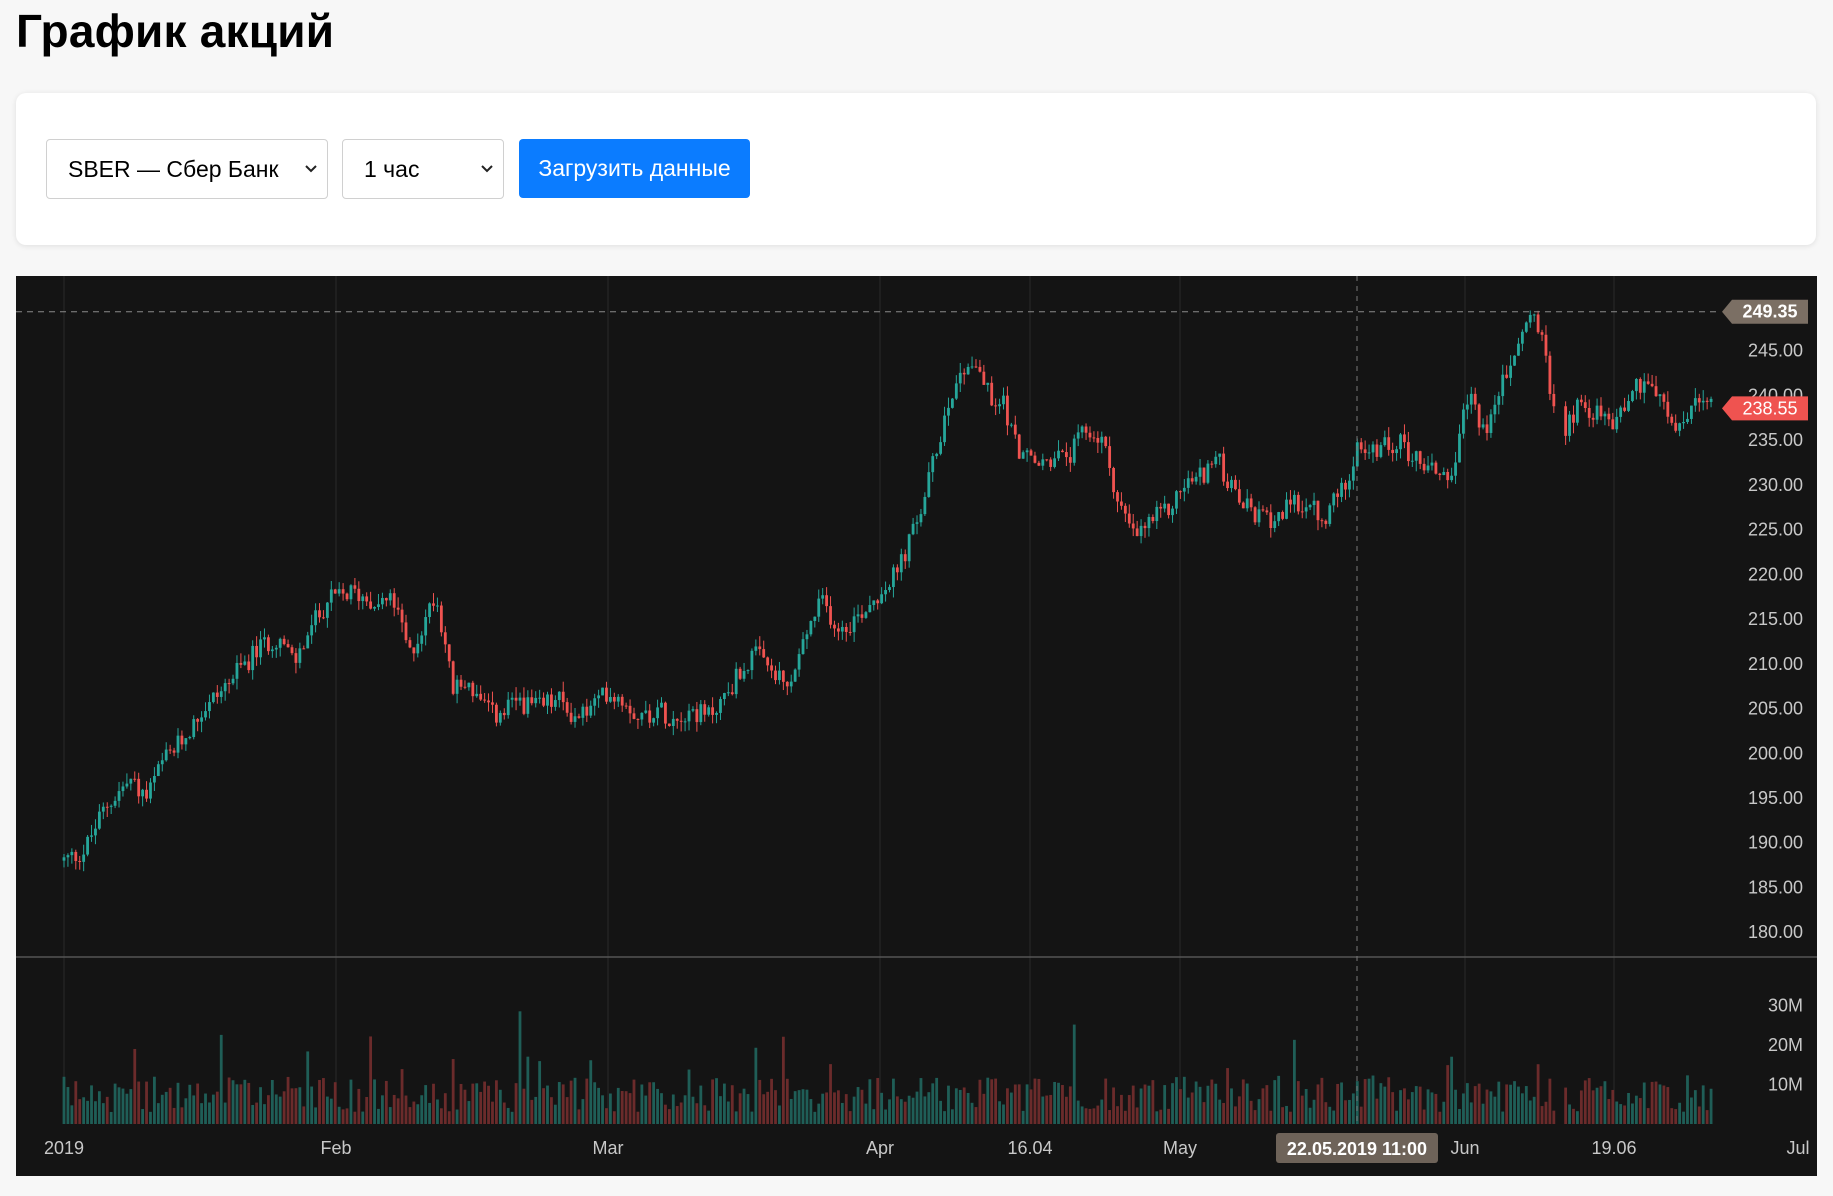 Image resolution: width=1833 pixels, height=1196 pixels. I want to click on ticker-select-value: SBER — Сбер Банк, so click(173, 169).